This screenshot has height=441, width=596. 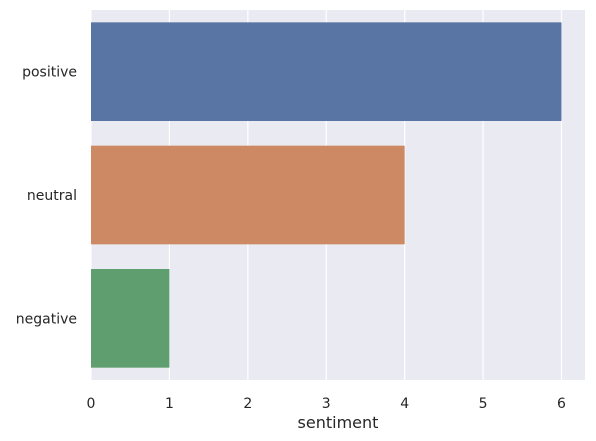 I want to click on x-tick-label: 3, so click(x=326, y=404).